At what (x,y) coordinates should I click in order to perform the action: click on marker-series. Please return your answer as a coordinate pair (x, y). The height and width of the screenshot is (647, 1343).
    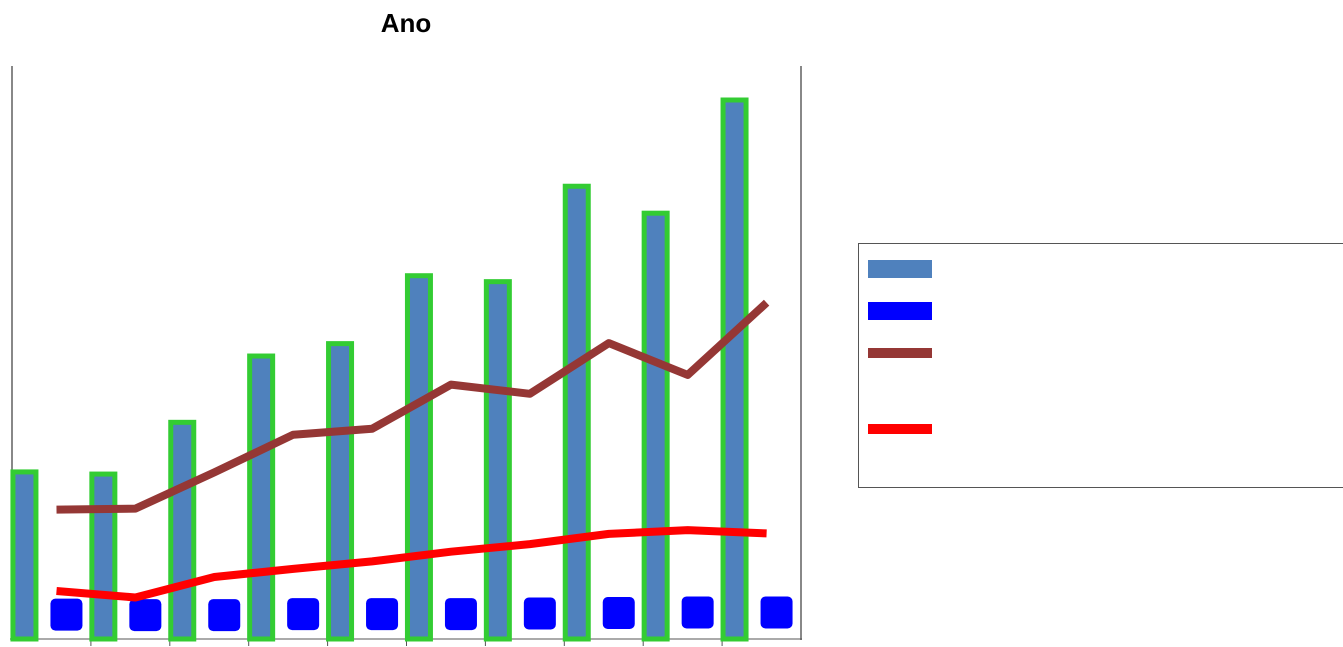
    Looking at the image, I should click on (421, 614).